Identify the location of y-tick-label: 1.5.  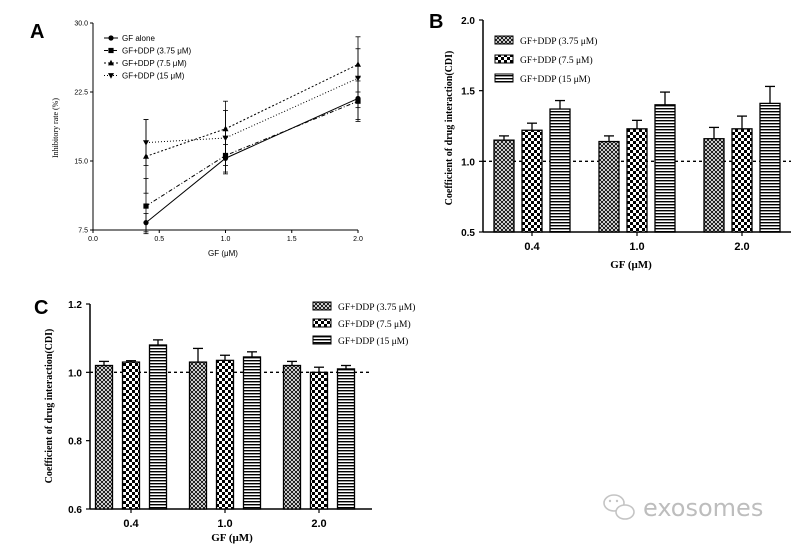
(468, 92).